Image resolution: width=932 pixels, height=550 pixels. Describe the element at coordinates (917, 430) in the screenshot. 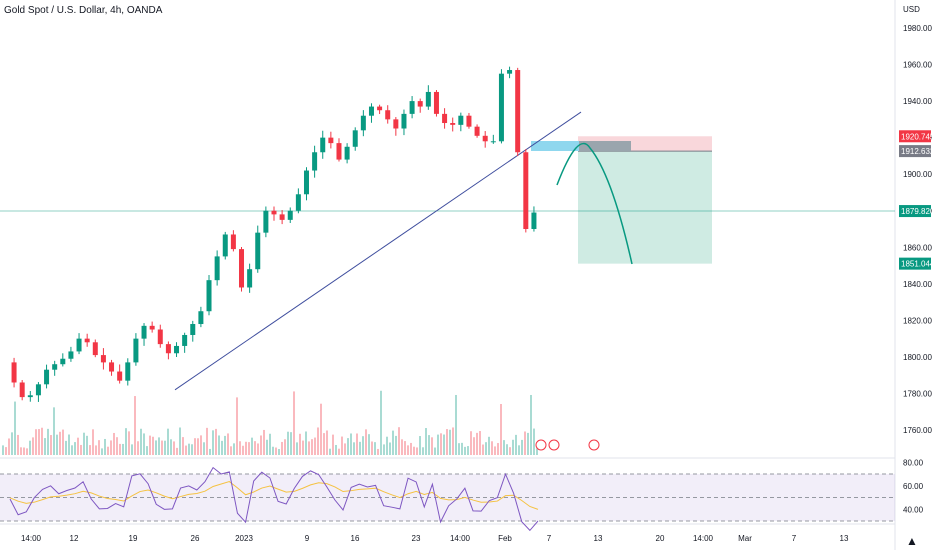

I see `price-axis-tick: 1760.000` at that location.